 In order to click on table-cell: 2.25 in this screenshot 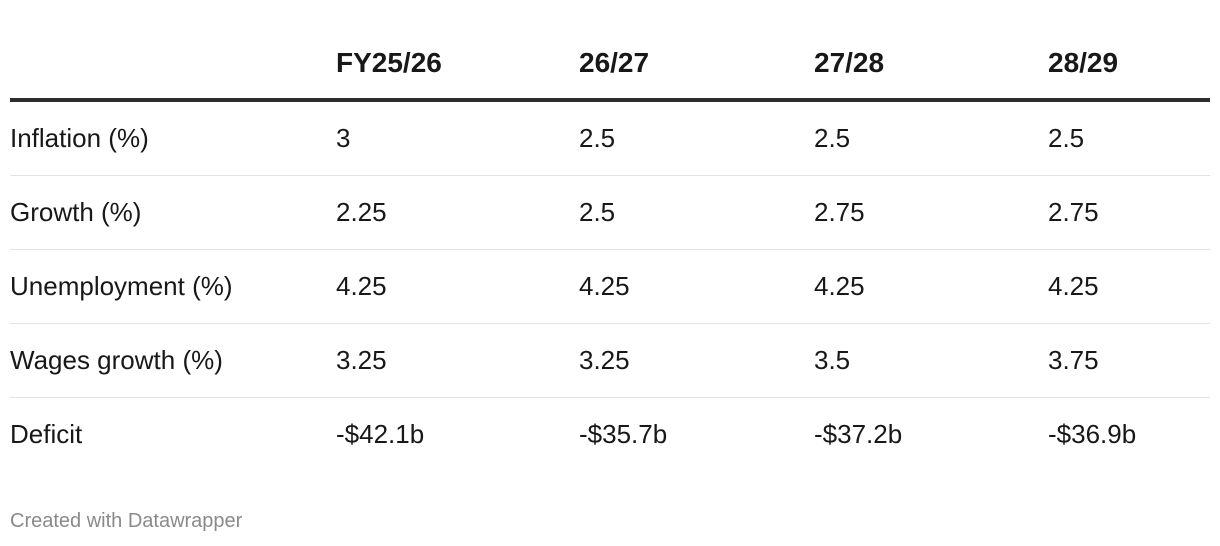, I will do `click(457, 212)`.